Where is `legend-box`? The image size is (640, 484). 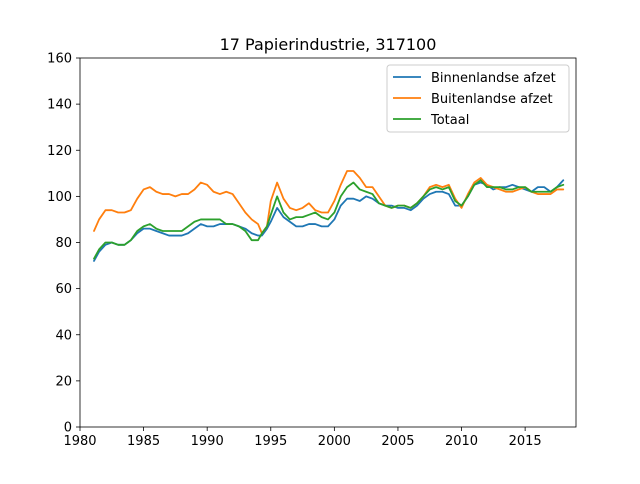
legend-box is located at coordinates (478, 98).